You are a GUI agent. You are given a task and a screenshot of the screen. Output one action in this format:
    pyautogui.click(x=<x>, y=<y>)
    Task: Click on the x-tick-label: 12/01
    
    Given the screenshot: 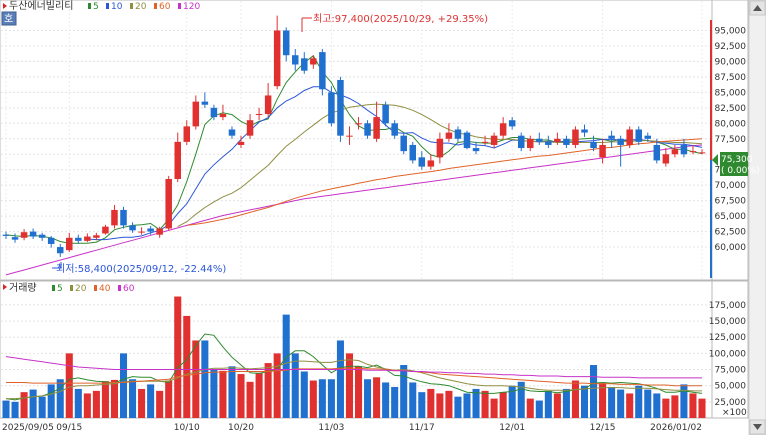 What is the action you would take?
    pyautogui.click(x=512, y=428)
    